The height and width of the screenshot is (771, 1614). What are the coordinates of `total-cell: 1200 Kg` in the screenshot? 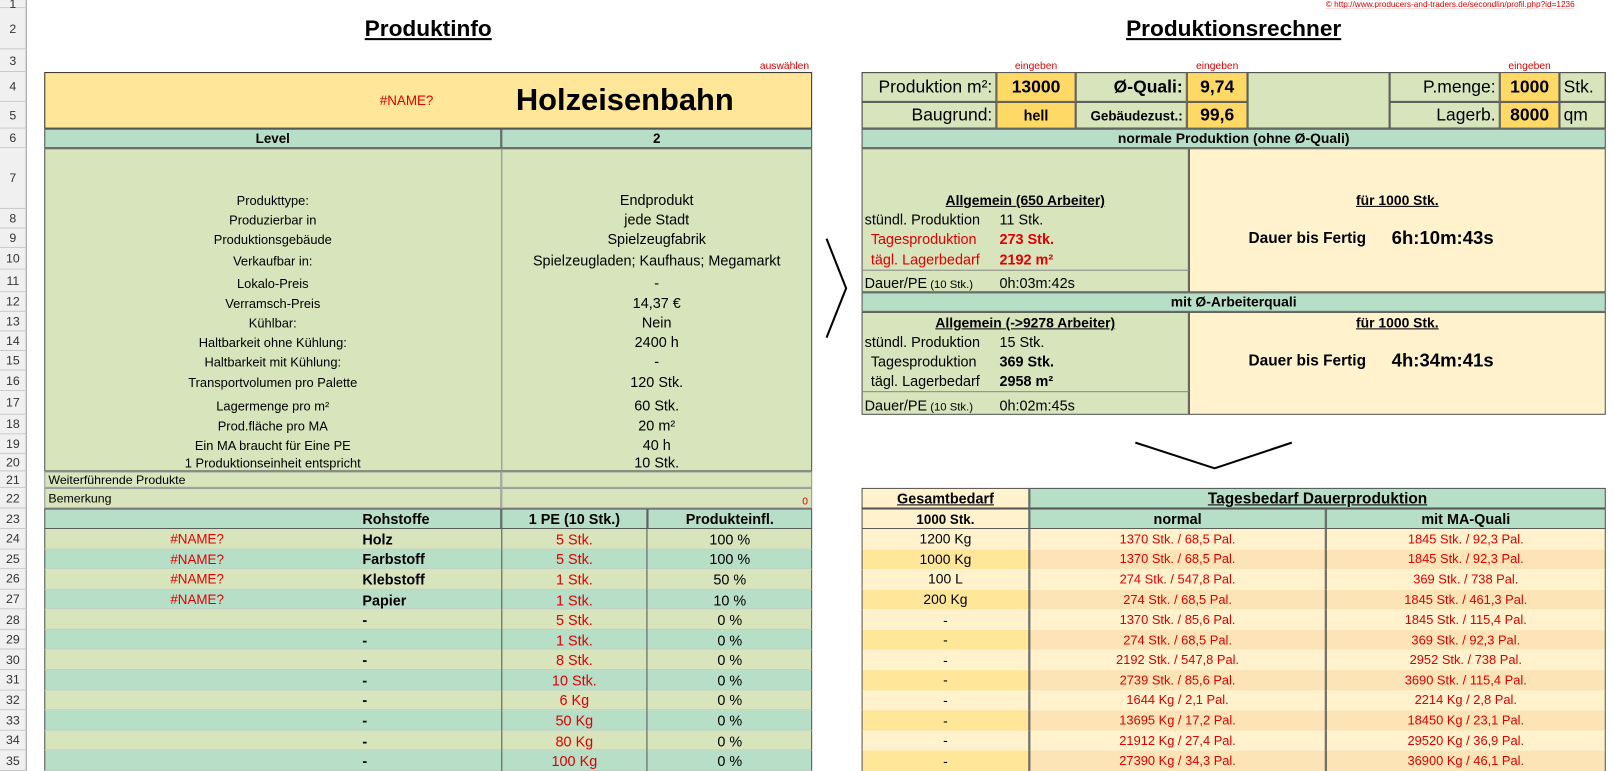 It's located at (945, 539).